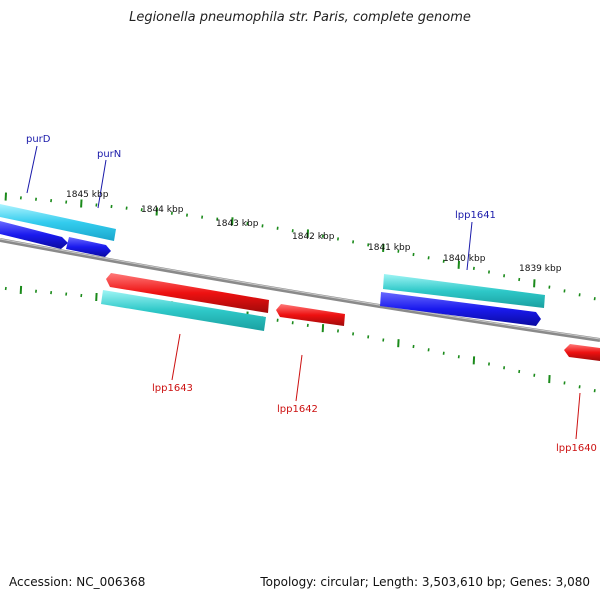 The image size is (600, 600). Describe the element at coordinates (34, 235) in the screenshot. I see `cds-purD-arrow` at that location.